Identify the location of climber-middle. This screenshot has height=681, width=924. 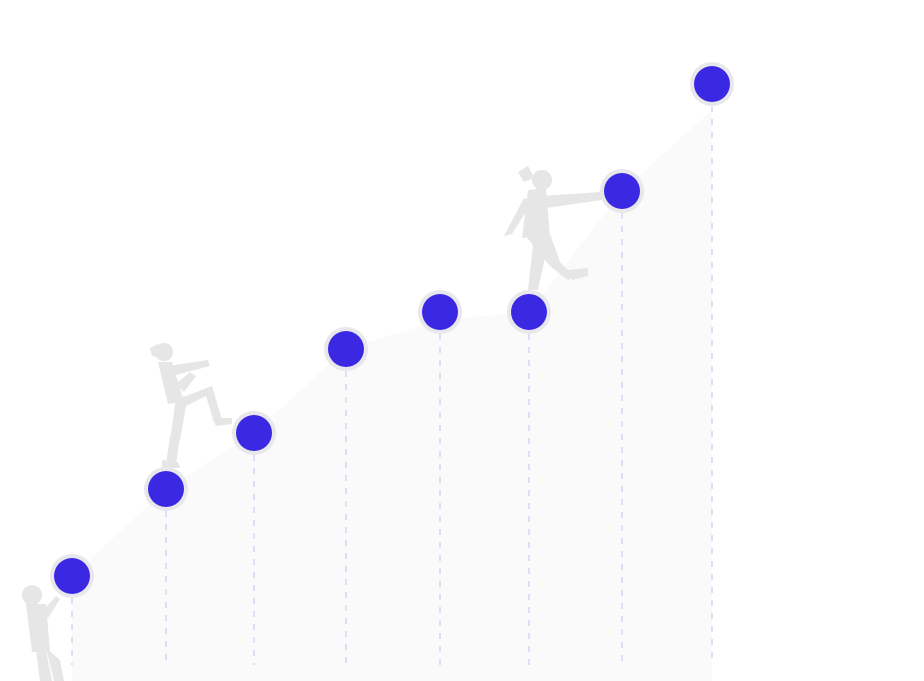
(191, 405).